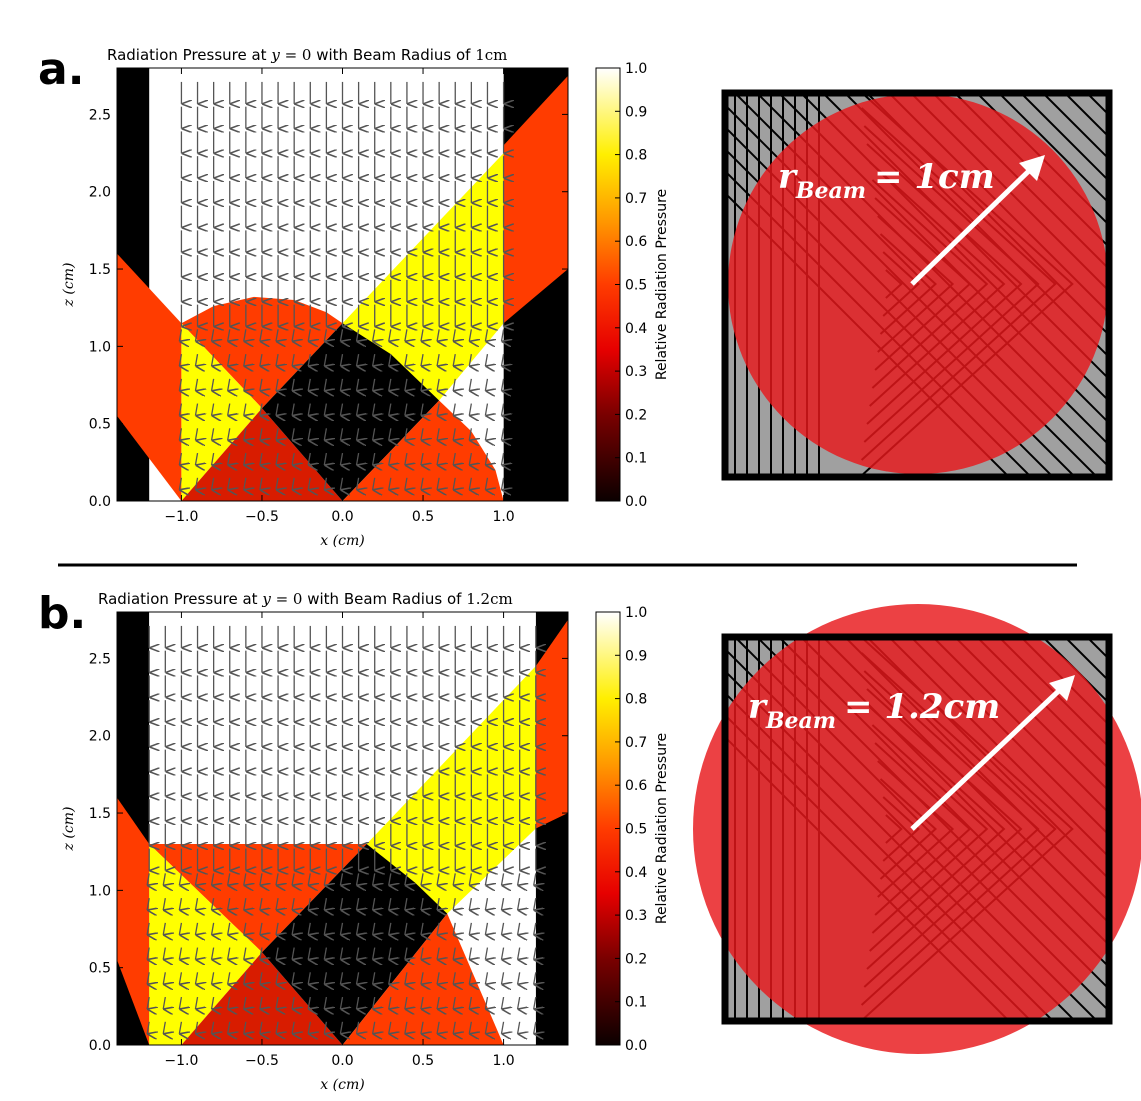  What do you see at coordinates (100, 115) in the screenshot?
I see `y-tick-label: 2.5` at bounding box center [100, 115].